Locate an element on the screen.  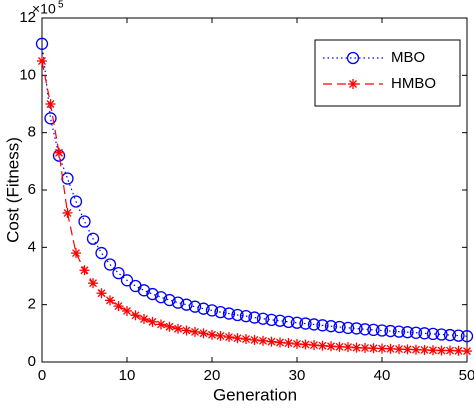
legend-label: MBO is located at coordinates (408, 57).